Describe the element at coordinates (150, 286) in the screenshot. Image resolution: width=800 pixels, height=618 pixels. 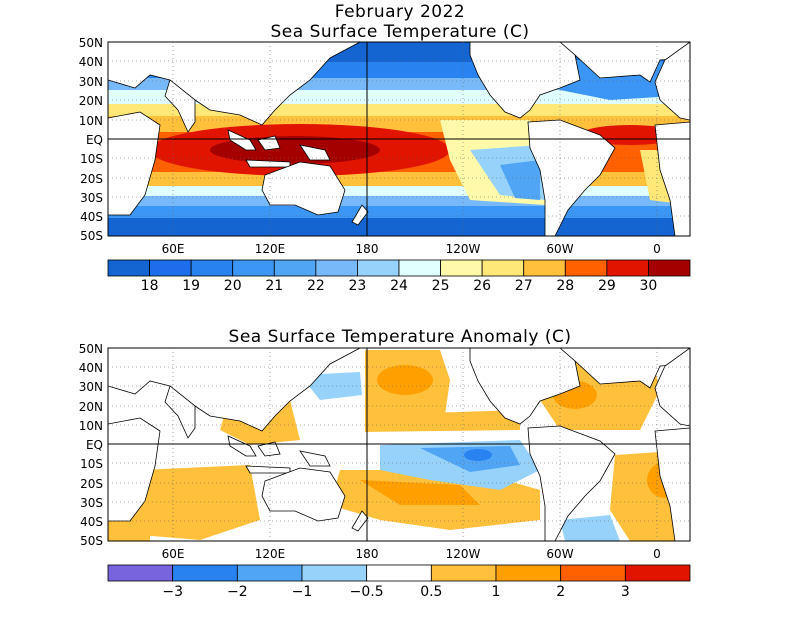
I see `colorbar-label: 18` at that location.